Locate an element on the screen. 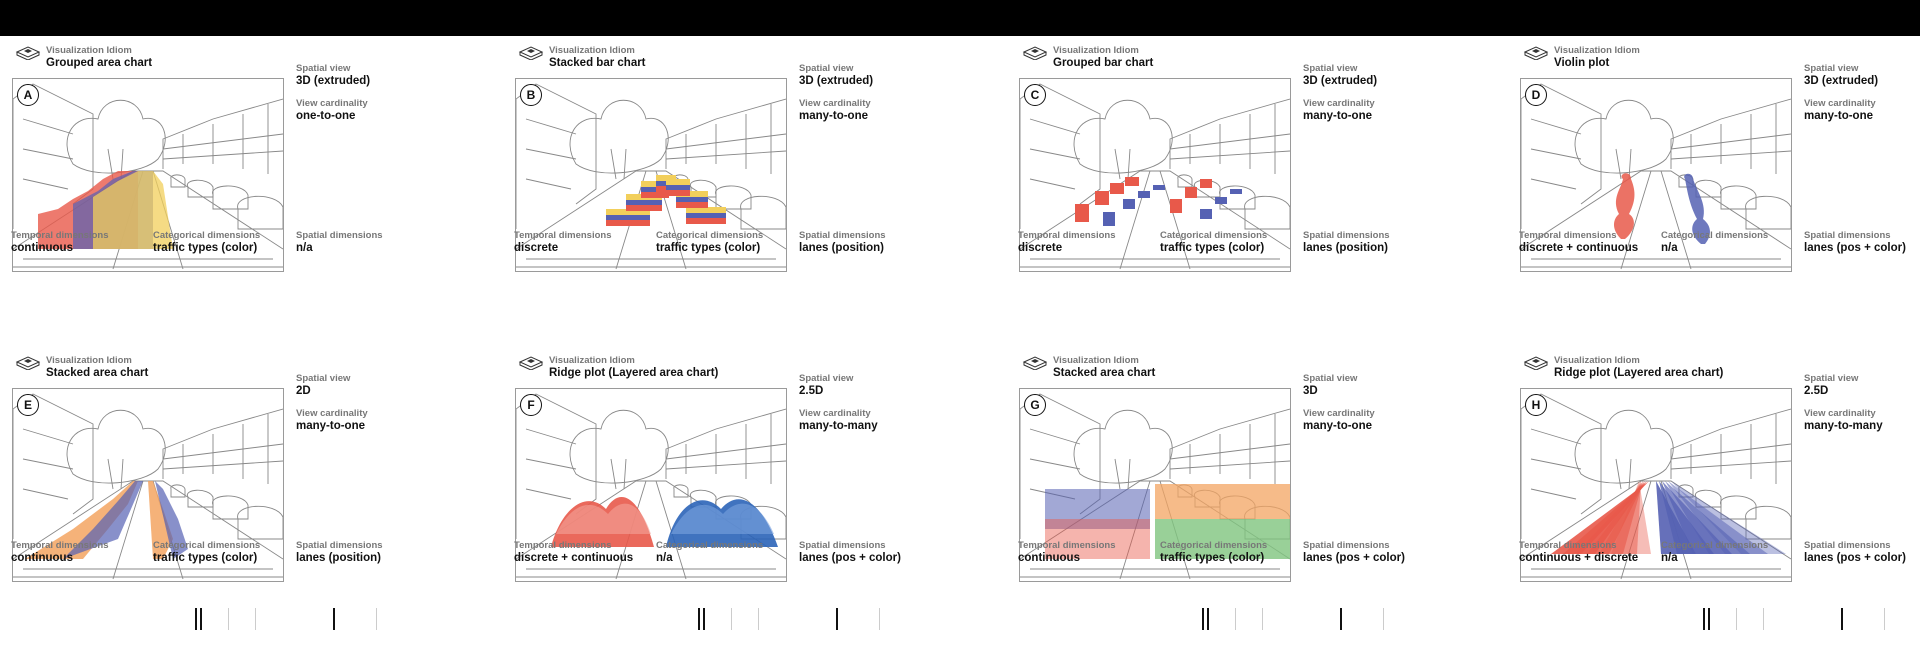 Image resolution: width=1920 pixels, height=655 pixels. panel-letter-badge: C is located at coordinates (1035, 95).